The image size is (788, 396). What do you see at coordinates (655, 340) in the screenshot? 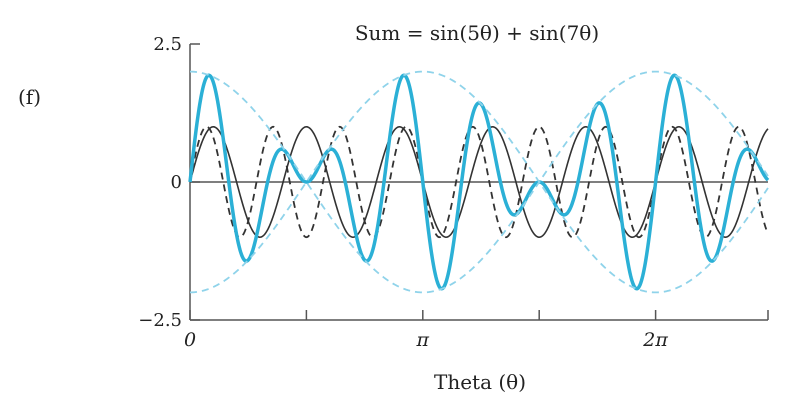
I see `x-tick-label-4: 2π` at bounding box center [655, 340].